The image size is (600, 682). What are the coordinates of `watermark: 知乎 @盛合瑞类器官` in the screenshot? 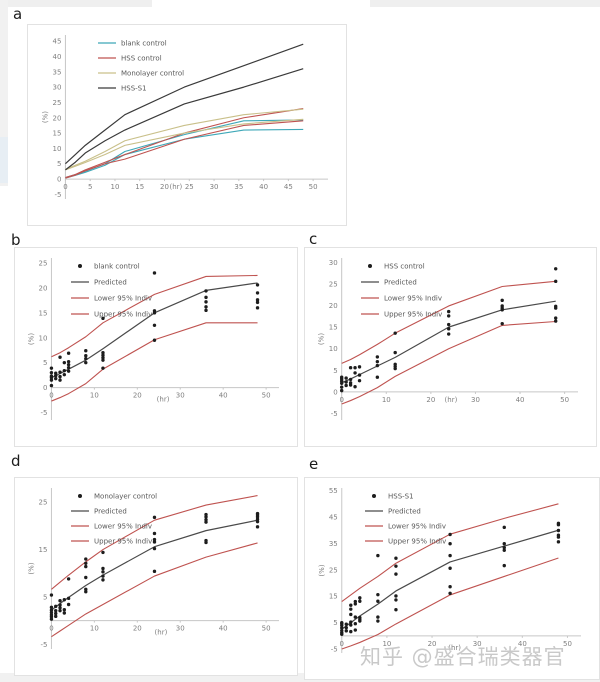 It's located at (463, 657).